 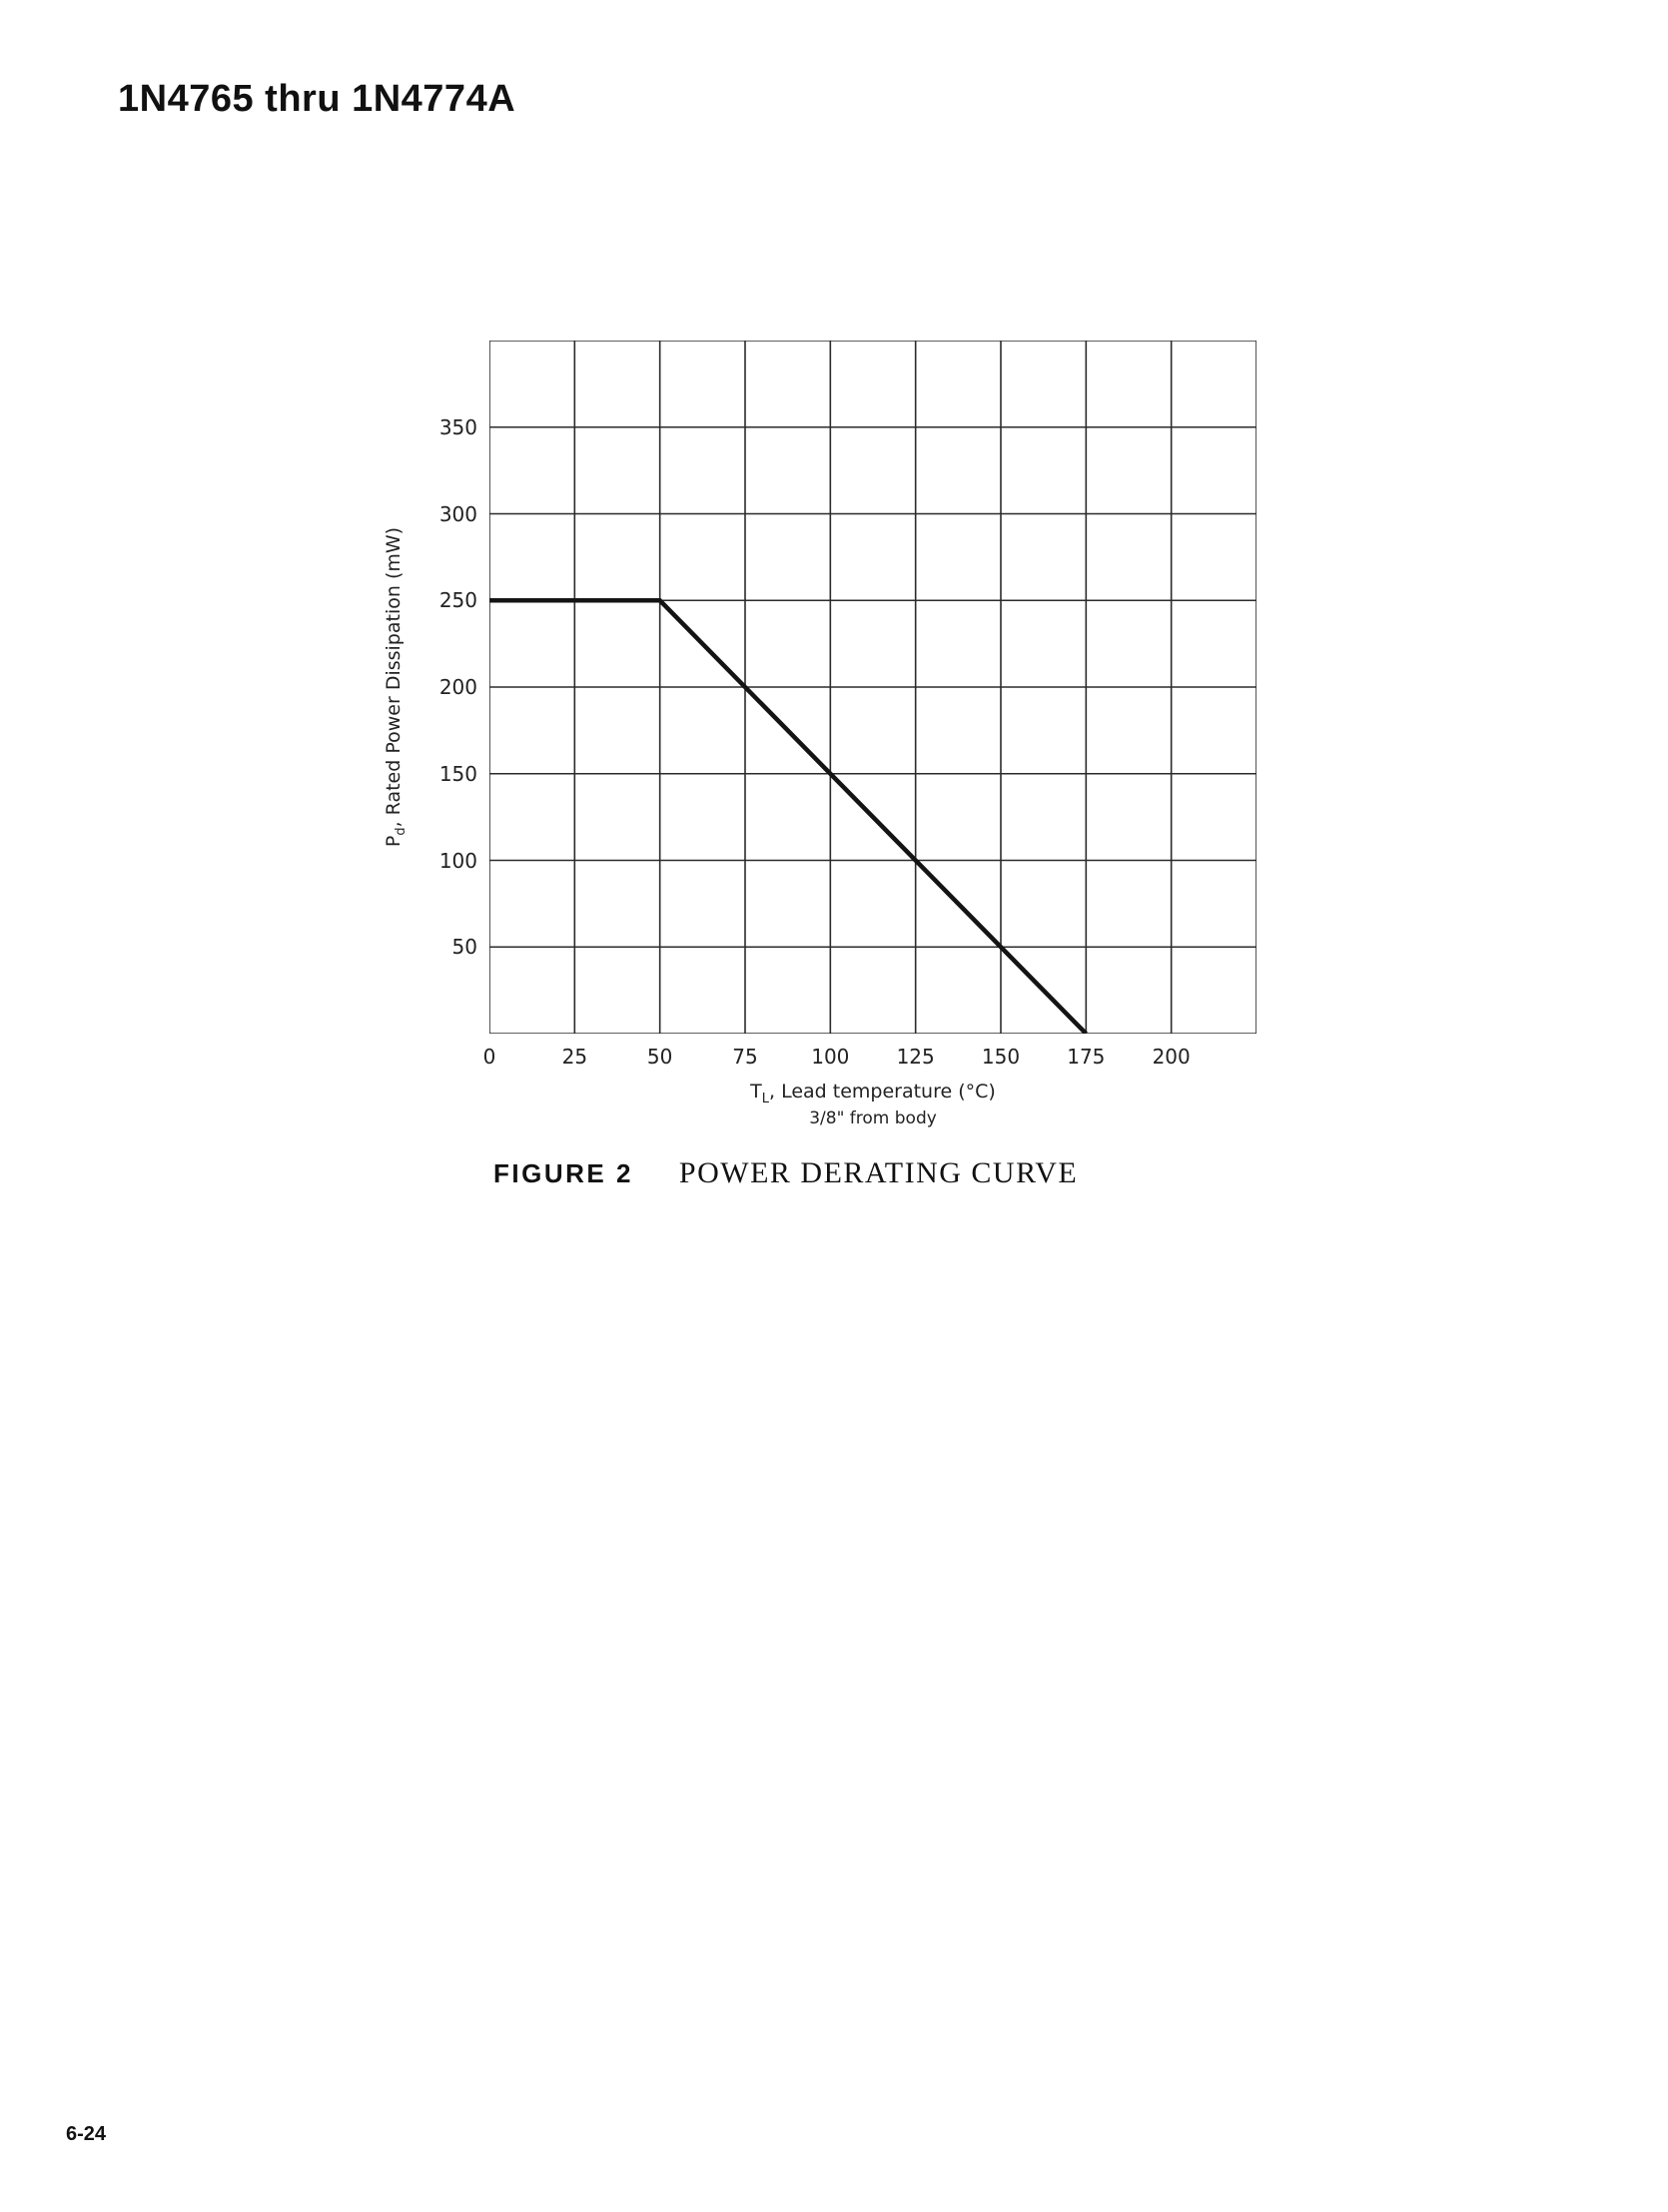 I want to click on x-axis-tick-labels: 0 25 50 75 100 125 150 175 200, so click(x=869, y=1058).